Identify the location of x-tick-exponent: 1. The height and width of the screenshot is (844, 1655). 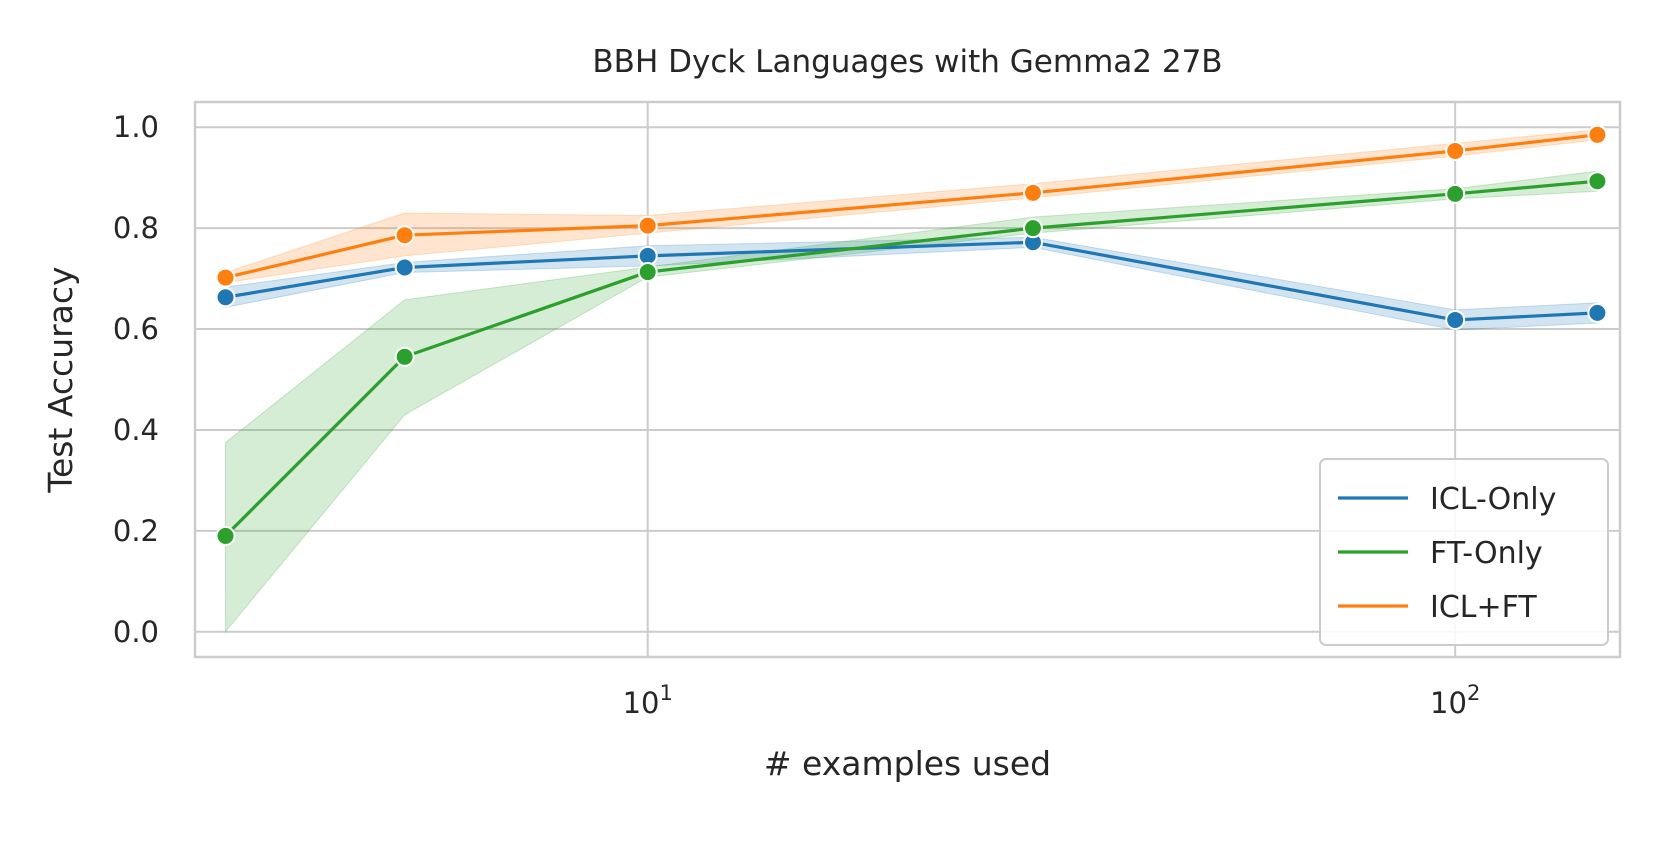
(665, 693).